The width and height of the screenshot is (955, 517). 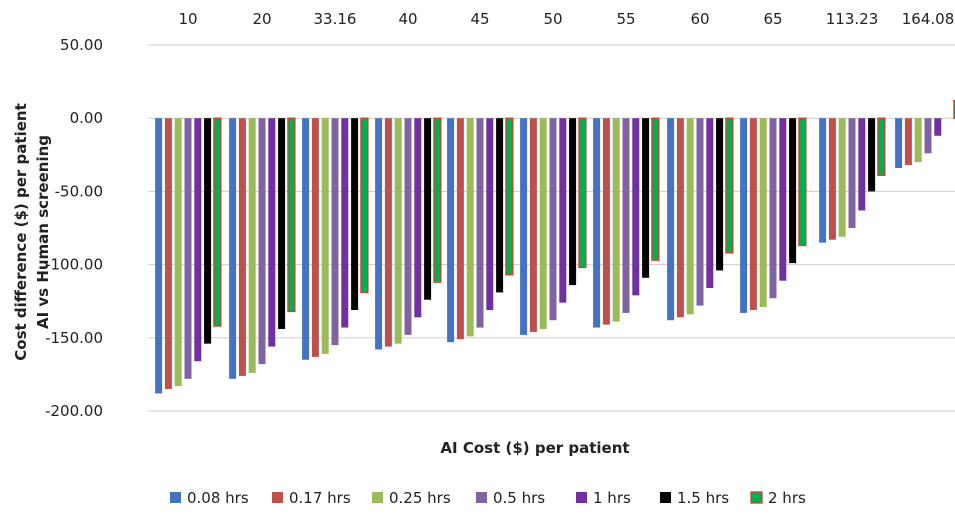 What do you see at coordinates (552, 19) in the screenshot?
I see `x-category-label: 50` at bounding box center [552, 19].